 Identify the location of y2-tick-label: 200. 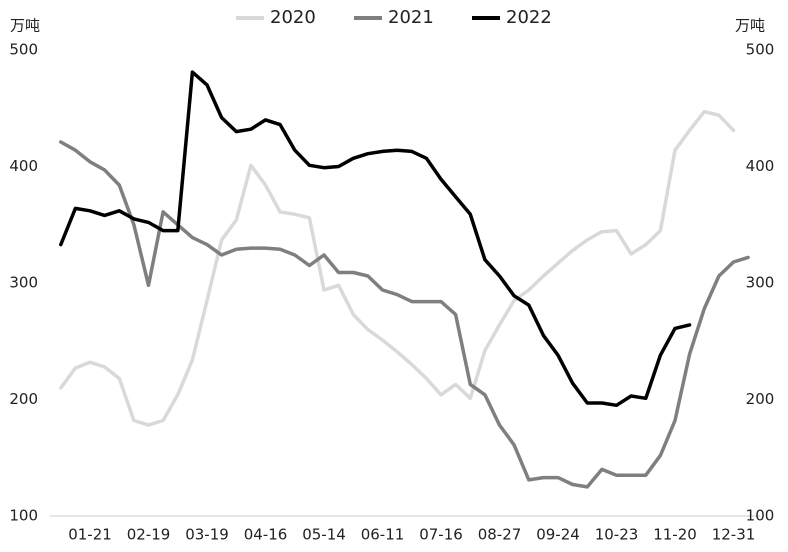
(760, 399).